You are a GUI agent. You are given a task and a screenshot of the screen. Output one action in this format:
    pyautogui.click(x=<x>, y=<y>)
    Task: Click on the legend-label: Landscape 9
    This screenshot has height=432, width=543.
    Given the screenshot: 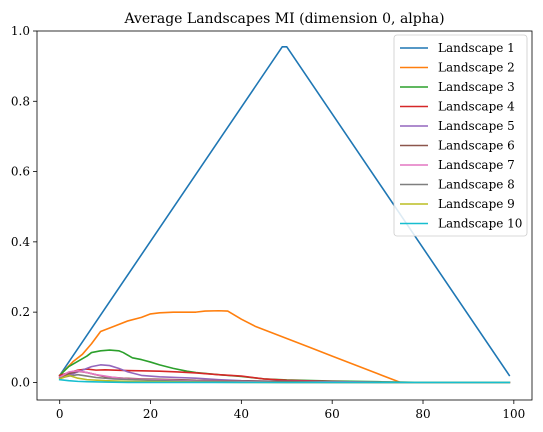 What is the action you would take?
    pyautogui.click(x=476, y=204)
    